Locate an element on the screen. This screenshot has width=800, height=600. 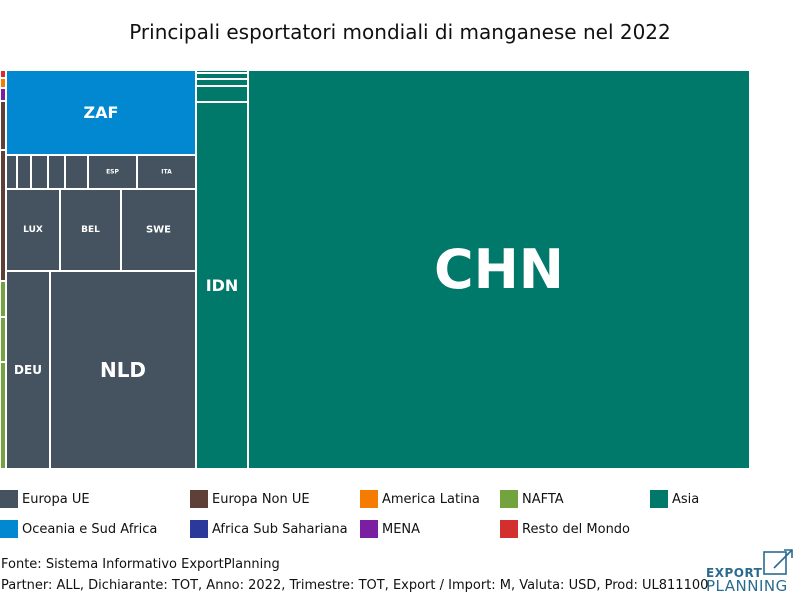
legend-label: MENA is located at coordinates (401, 529).